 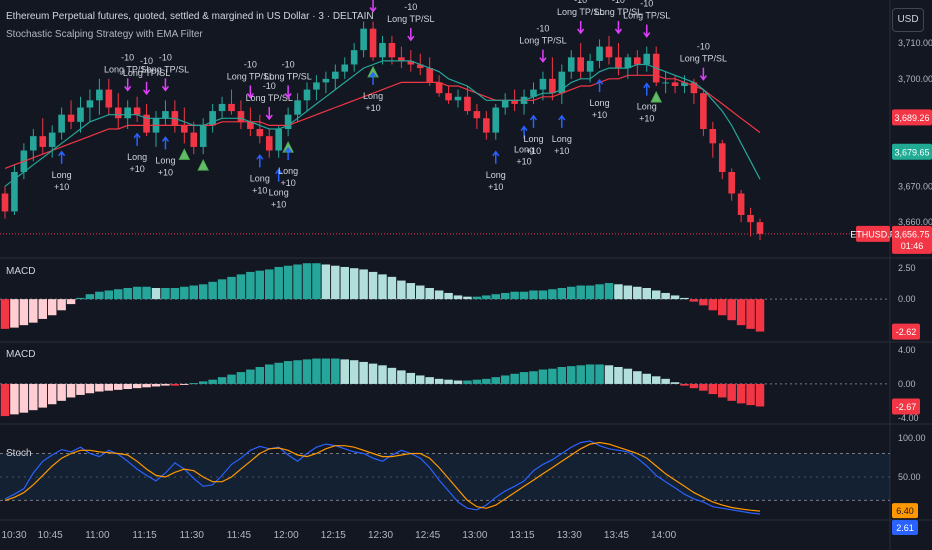 What do you see at coordinates (907, 384) in the screenshot?
I see `macd2-axis-tick: 0.00` at bounding box center [907, 384].